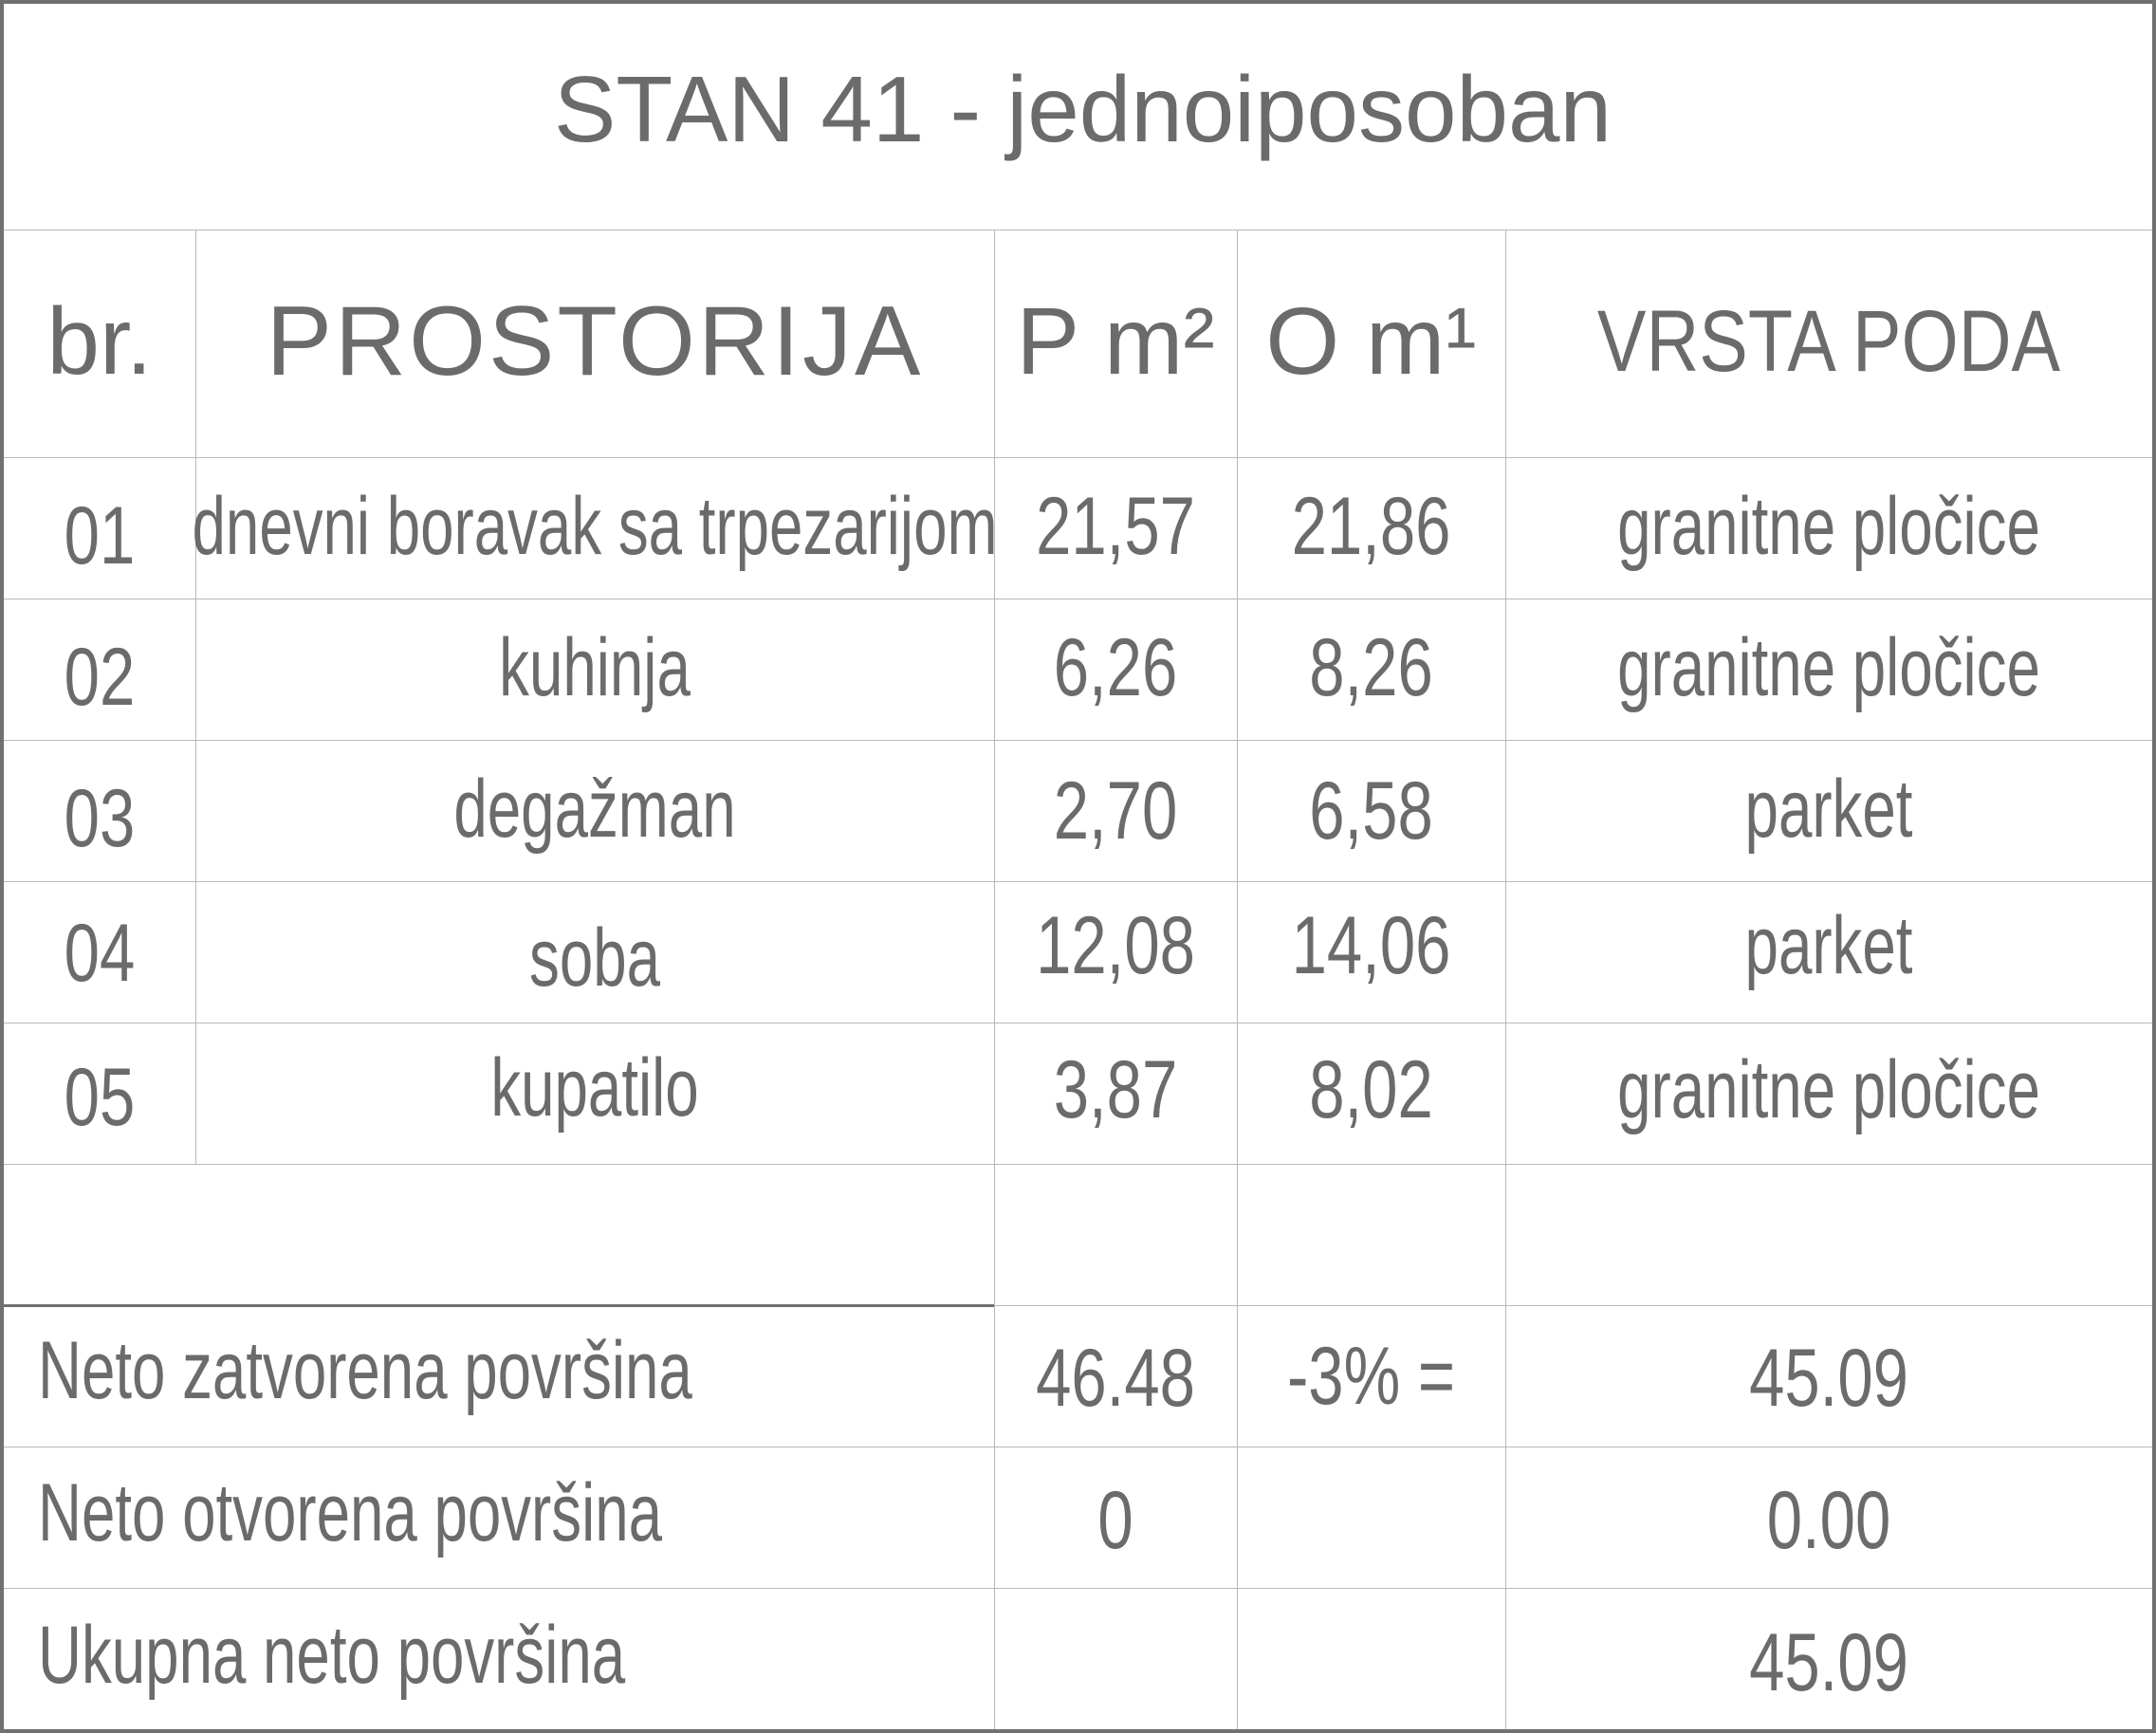  What do you see at coordinates (1828, 1662) in the screenshot?
I see `summary-total-area-net: 45.09` at bounding box center [1828, 1662].